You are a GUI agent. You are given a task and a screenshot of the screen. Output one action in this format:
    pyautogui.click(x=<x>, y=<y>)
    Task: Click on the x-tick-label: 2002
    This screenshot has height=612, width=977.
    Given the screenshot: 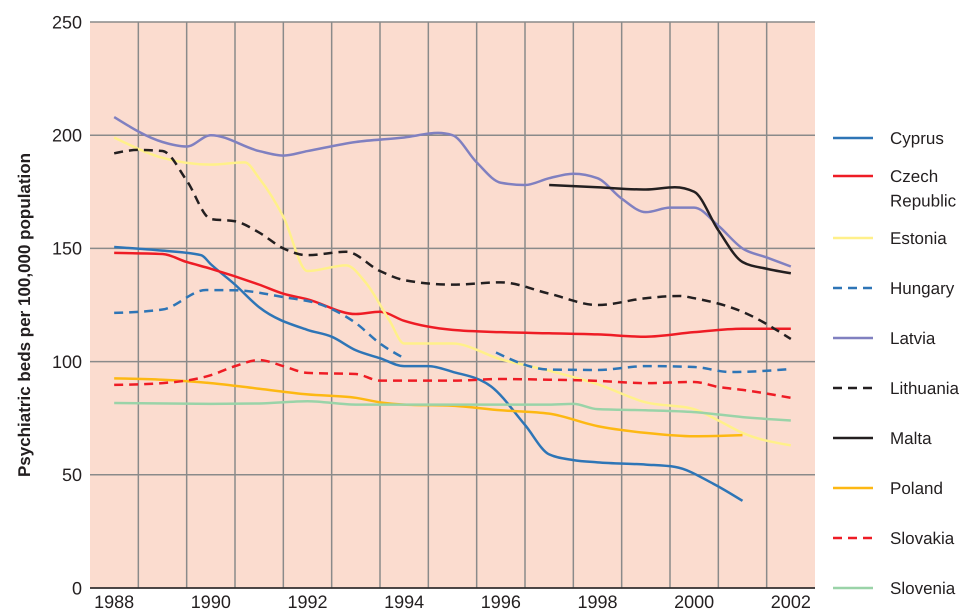 What is the action you would take?
    pyautogui.click(x=790, y=602)
    